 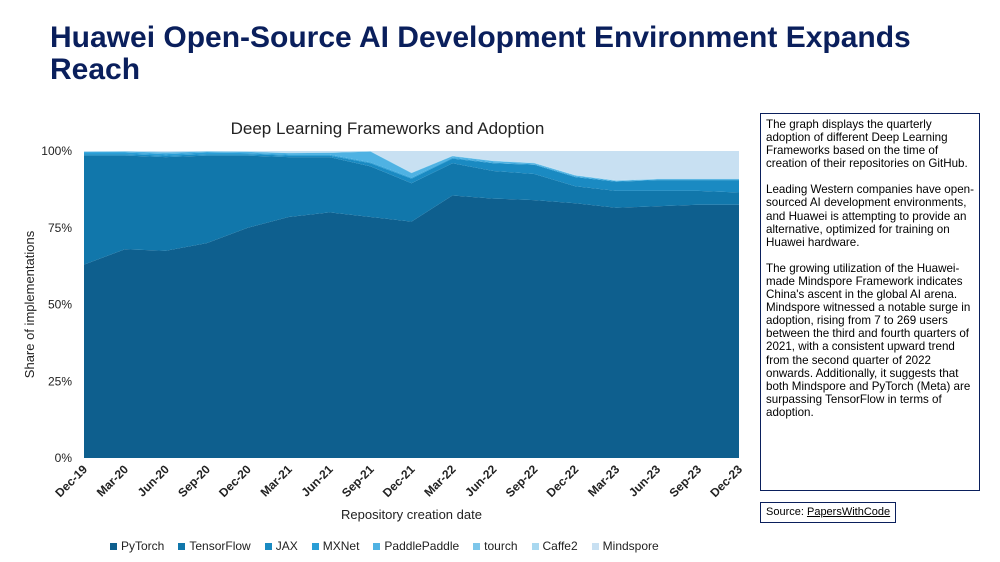 I want to click on legend-item-jax: JAX, so click(x=281, y=546).